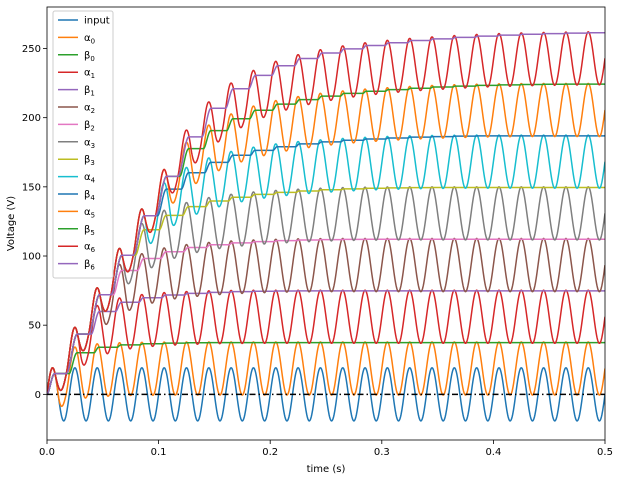  I want to click on legend-entry: input, so click(97, 21).